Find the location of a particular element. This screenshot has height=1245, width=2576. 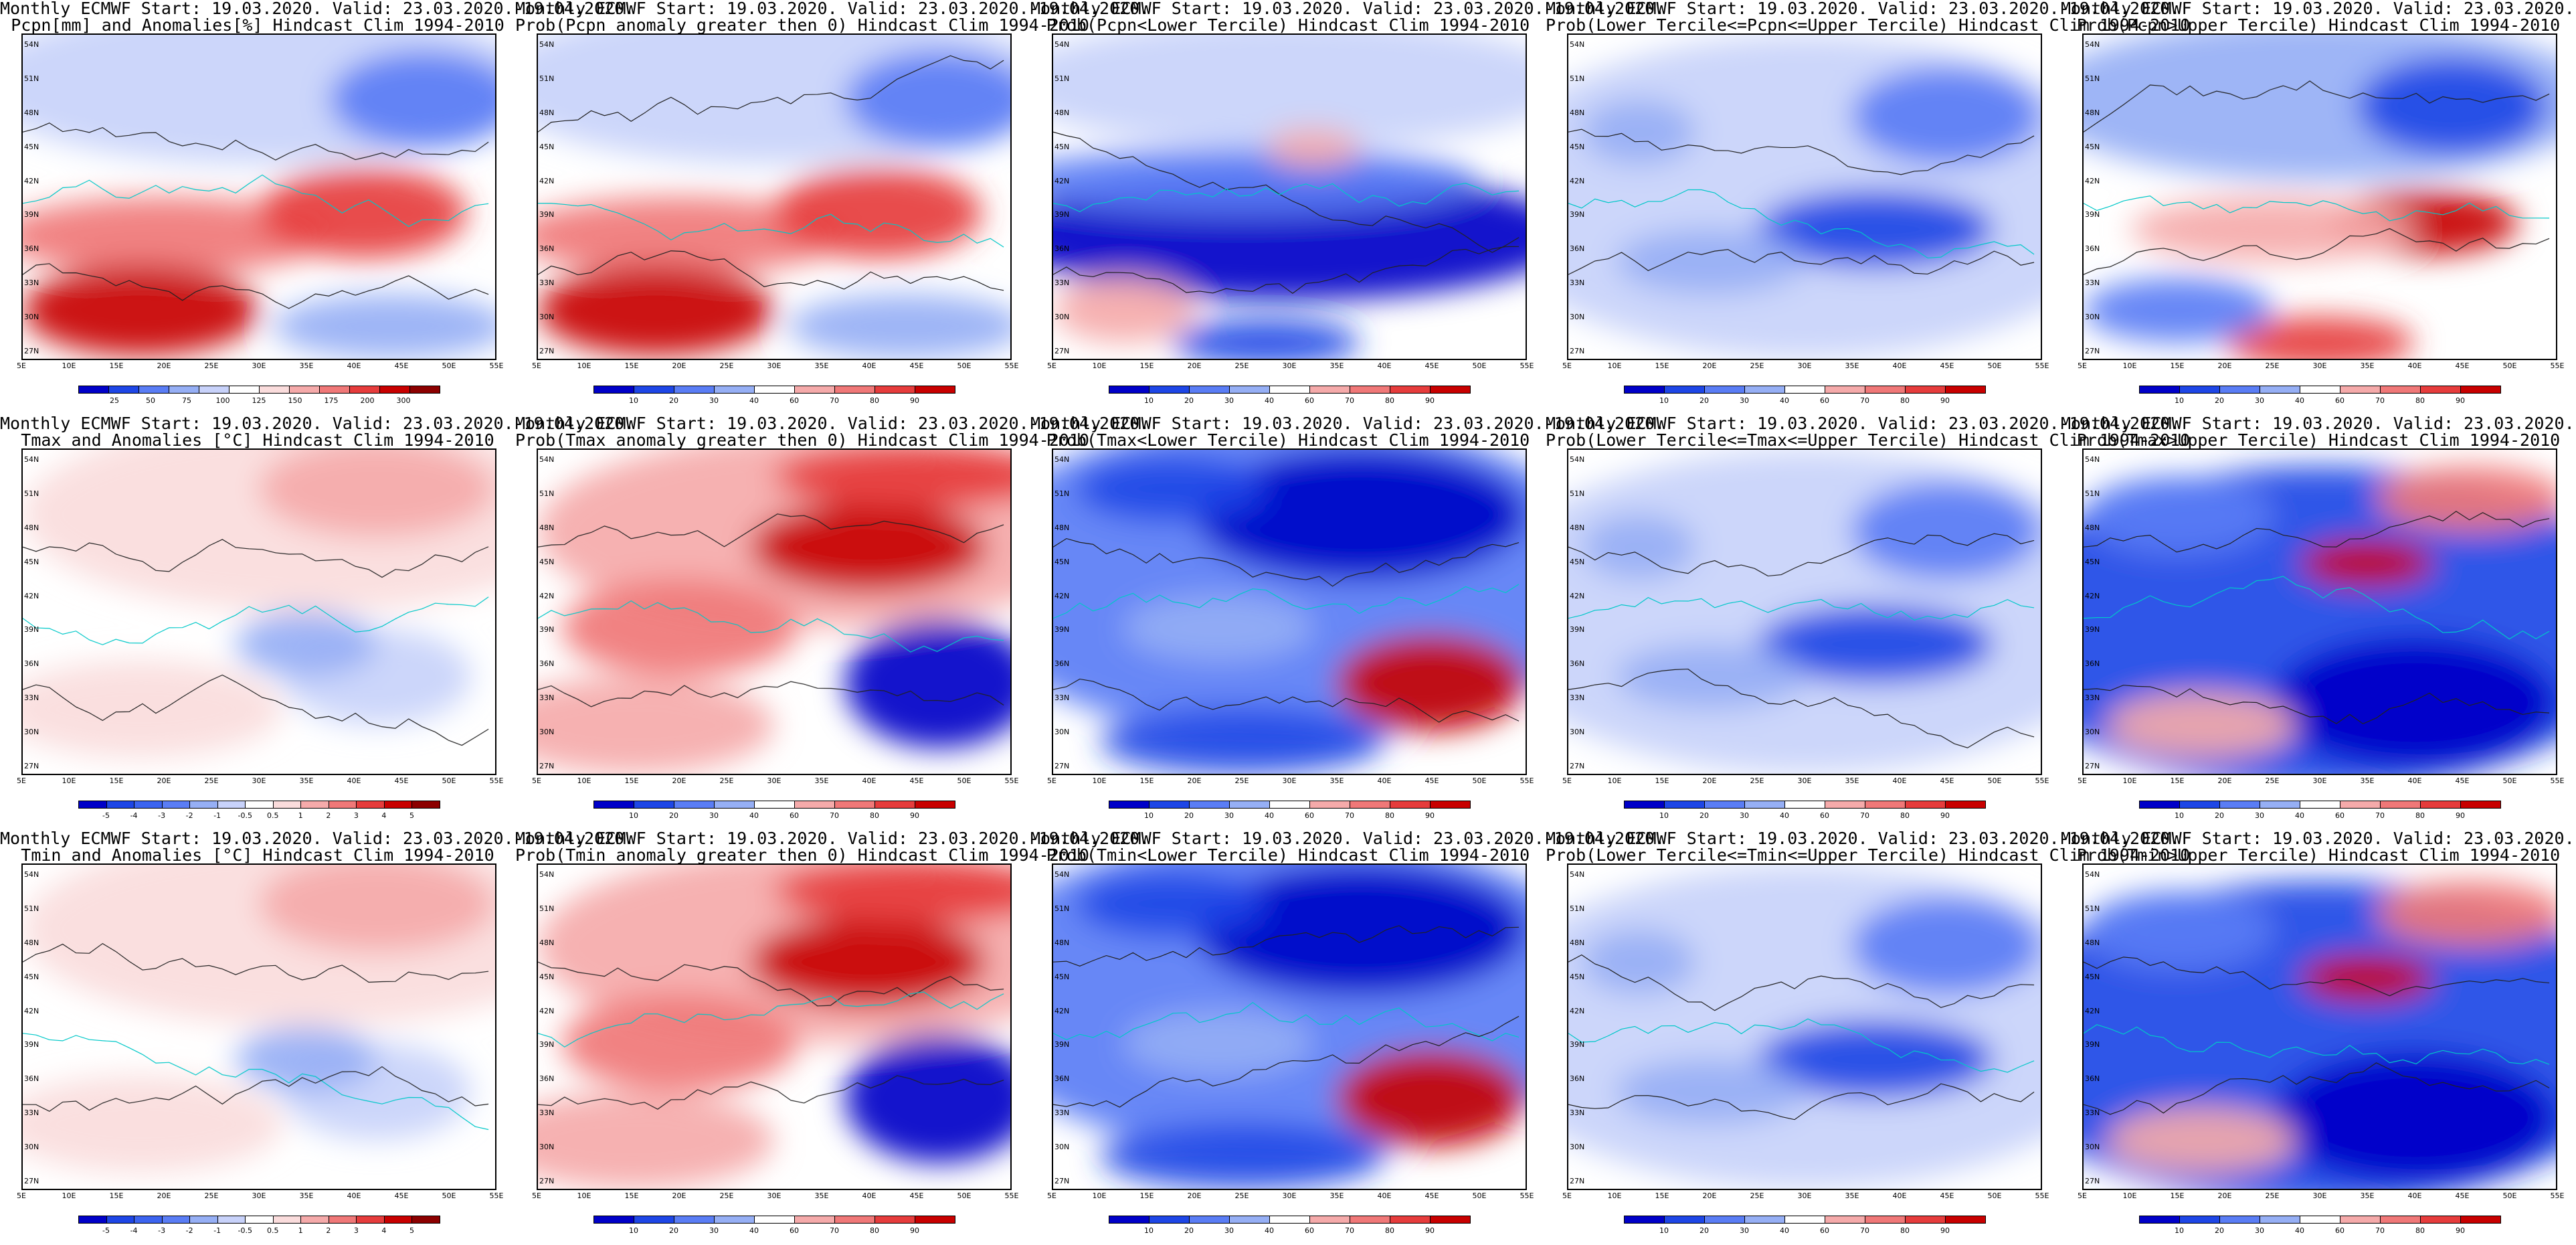

colorbar: 10 20 30 40 60 70 80 90 is located at coordinates (1290, 395).